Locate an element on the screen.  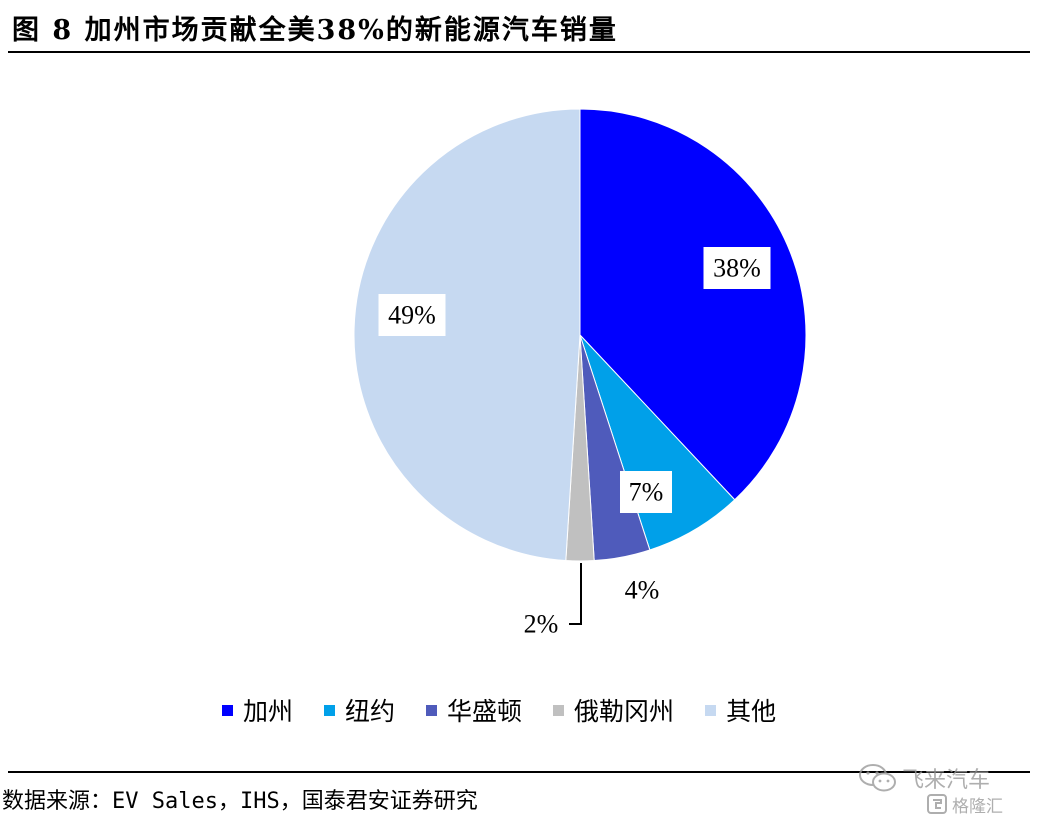
legend-item-5: 其他 is located at coordinates (740, 710).